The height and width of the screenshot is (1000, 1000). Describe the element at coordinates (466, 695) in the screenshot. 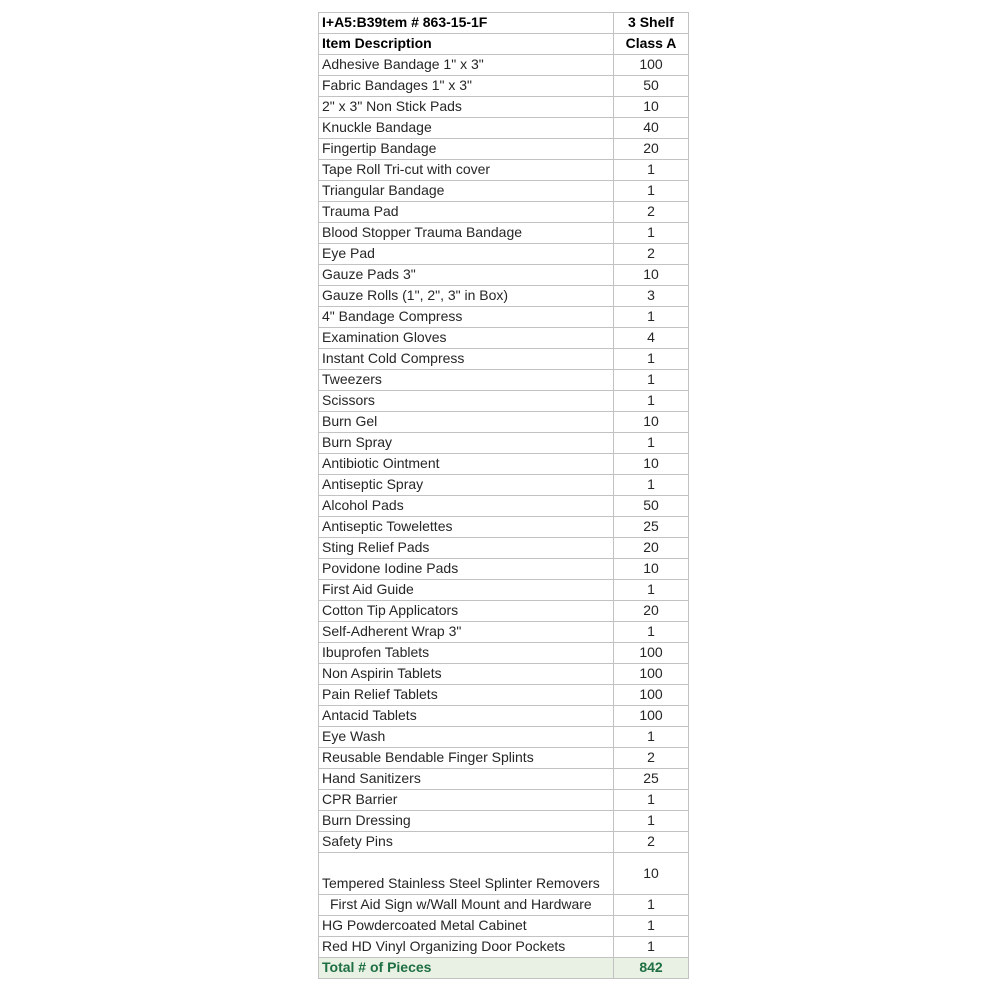

I see `item-cell: Pain Relief Tablets` at that location.